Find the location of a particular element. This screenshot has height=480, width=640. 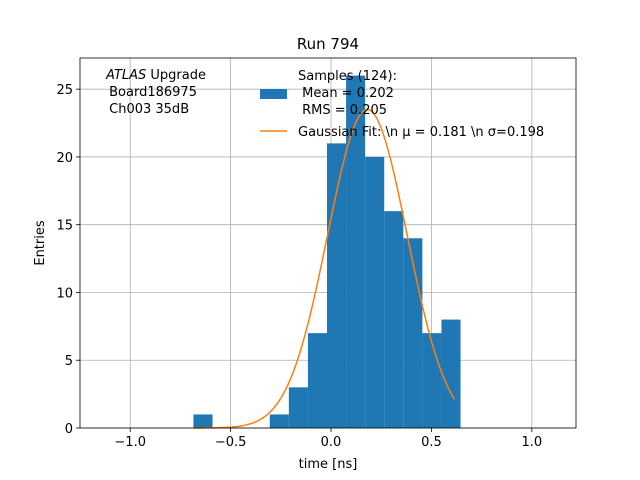

legend-histogram-line-3: RMS = 0.205 is located at coordinates (342, 110).